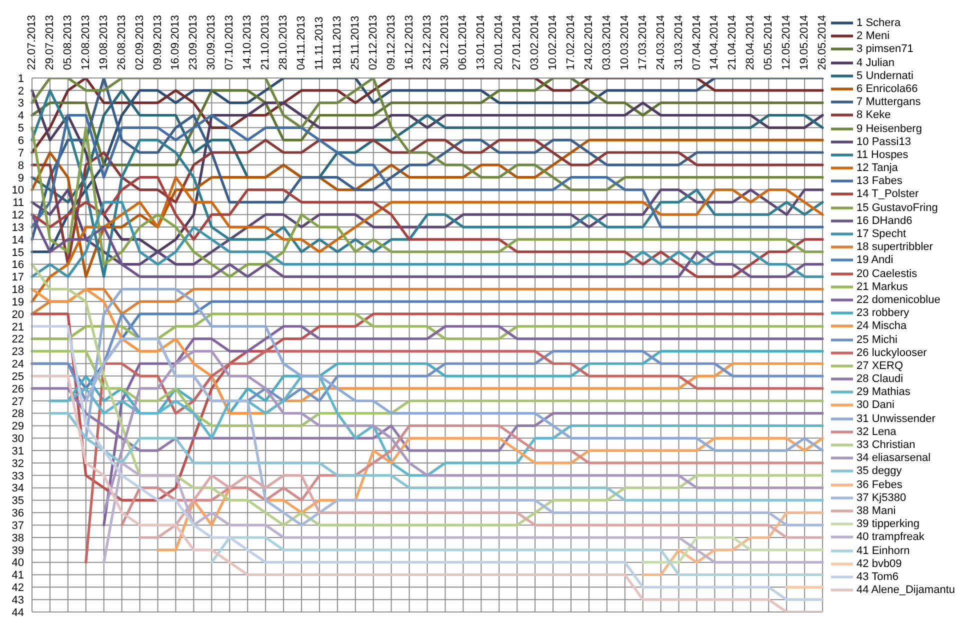 This screenshot has width=977, height=631. Describe the element at coordinates (18, 600) in the screenshot. I see `y-tick-label: 43` at that location.